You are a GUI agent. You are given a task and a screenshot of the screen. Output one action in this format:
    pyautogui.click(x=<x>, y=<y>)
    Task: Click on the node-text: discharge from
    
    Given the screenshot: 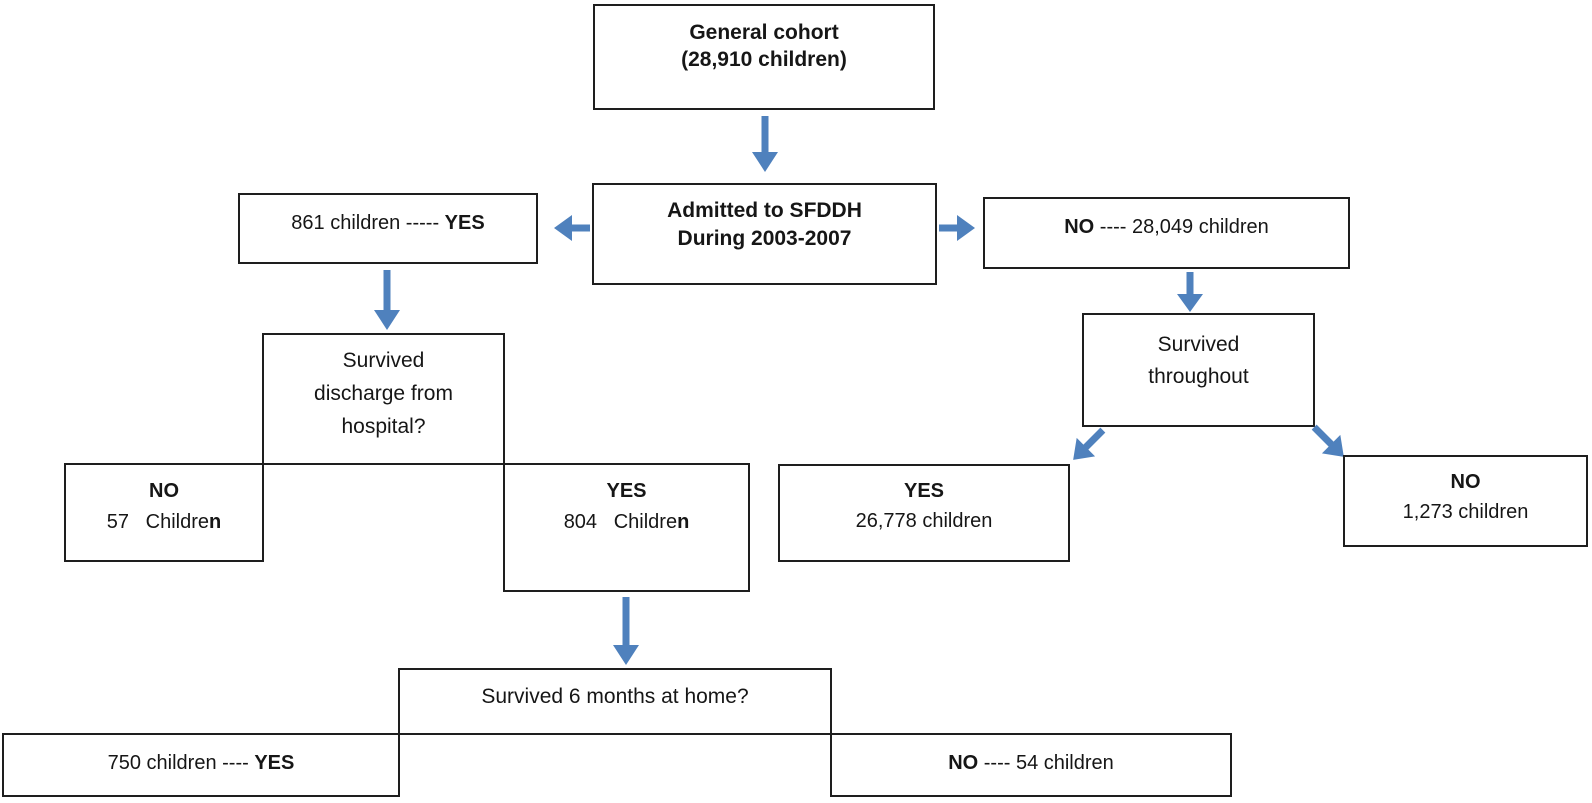 What is the action you would take?
    pyautogui.click(x=383, y=393)
    